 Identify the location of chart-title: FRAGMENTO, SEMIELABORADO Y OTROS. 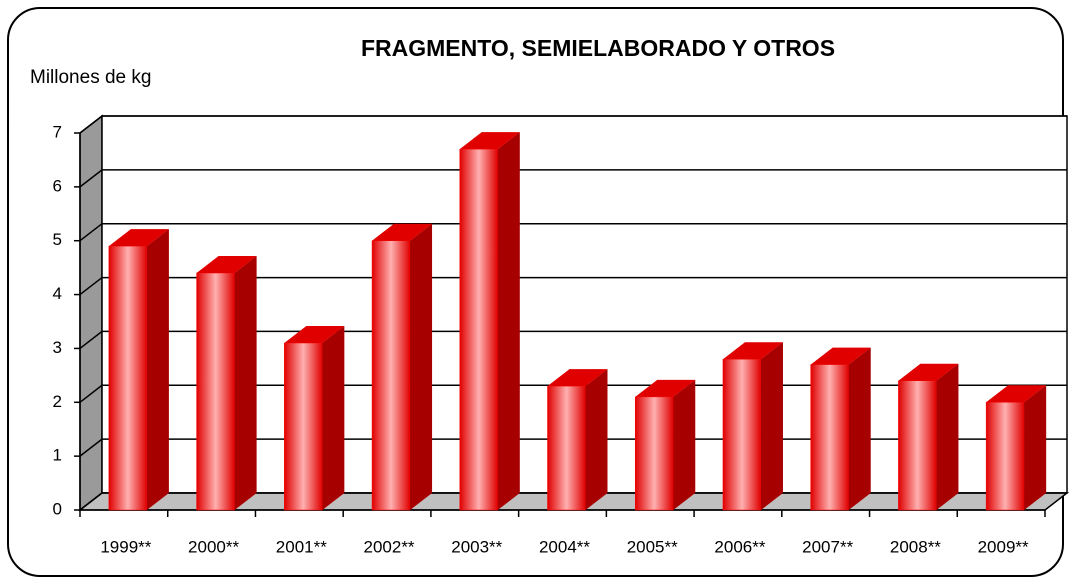
(598, 48).